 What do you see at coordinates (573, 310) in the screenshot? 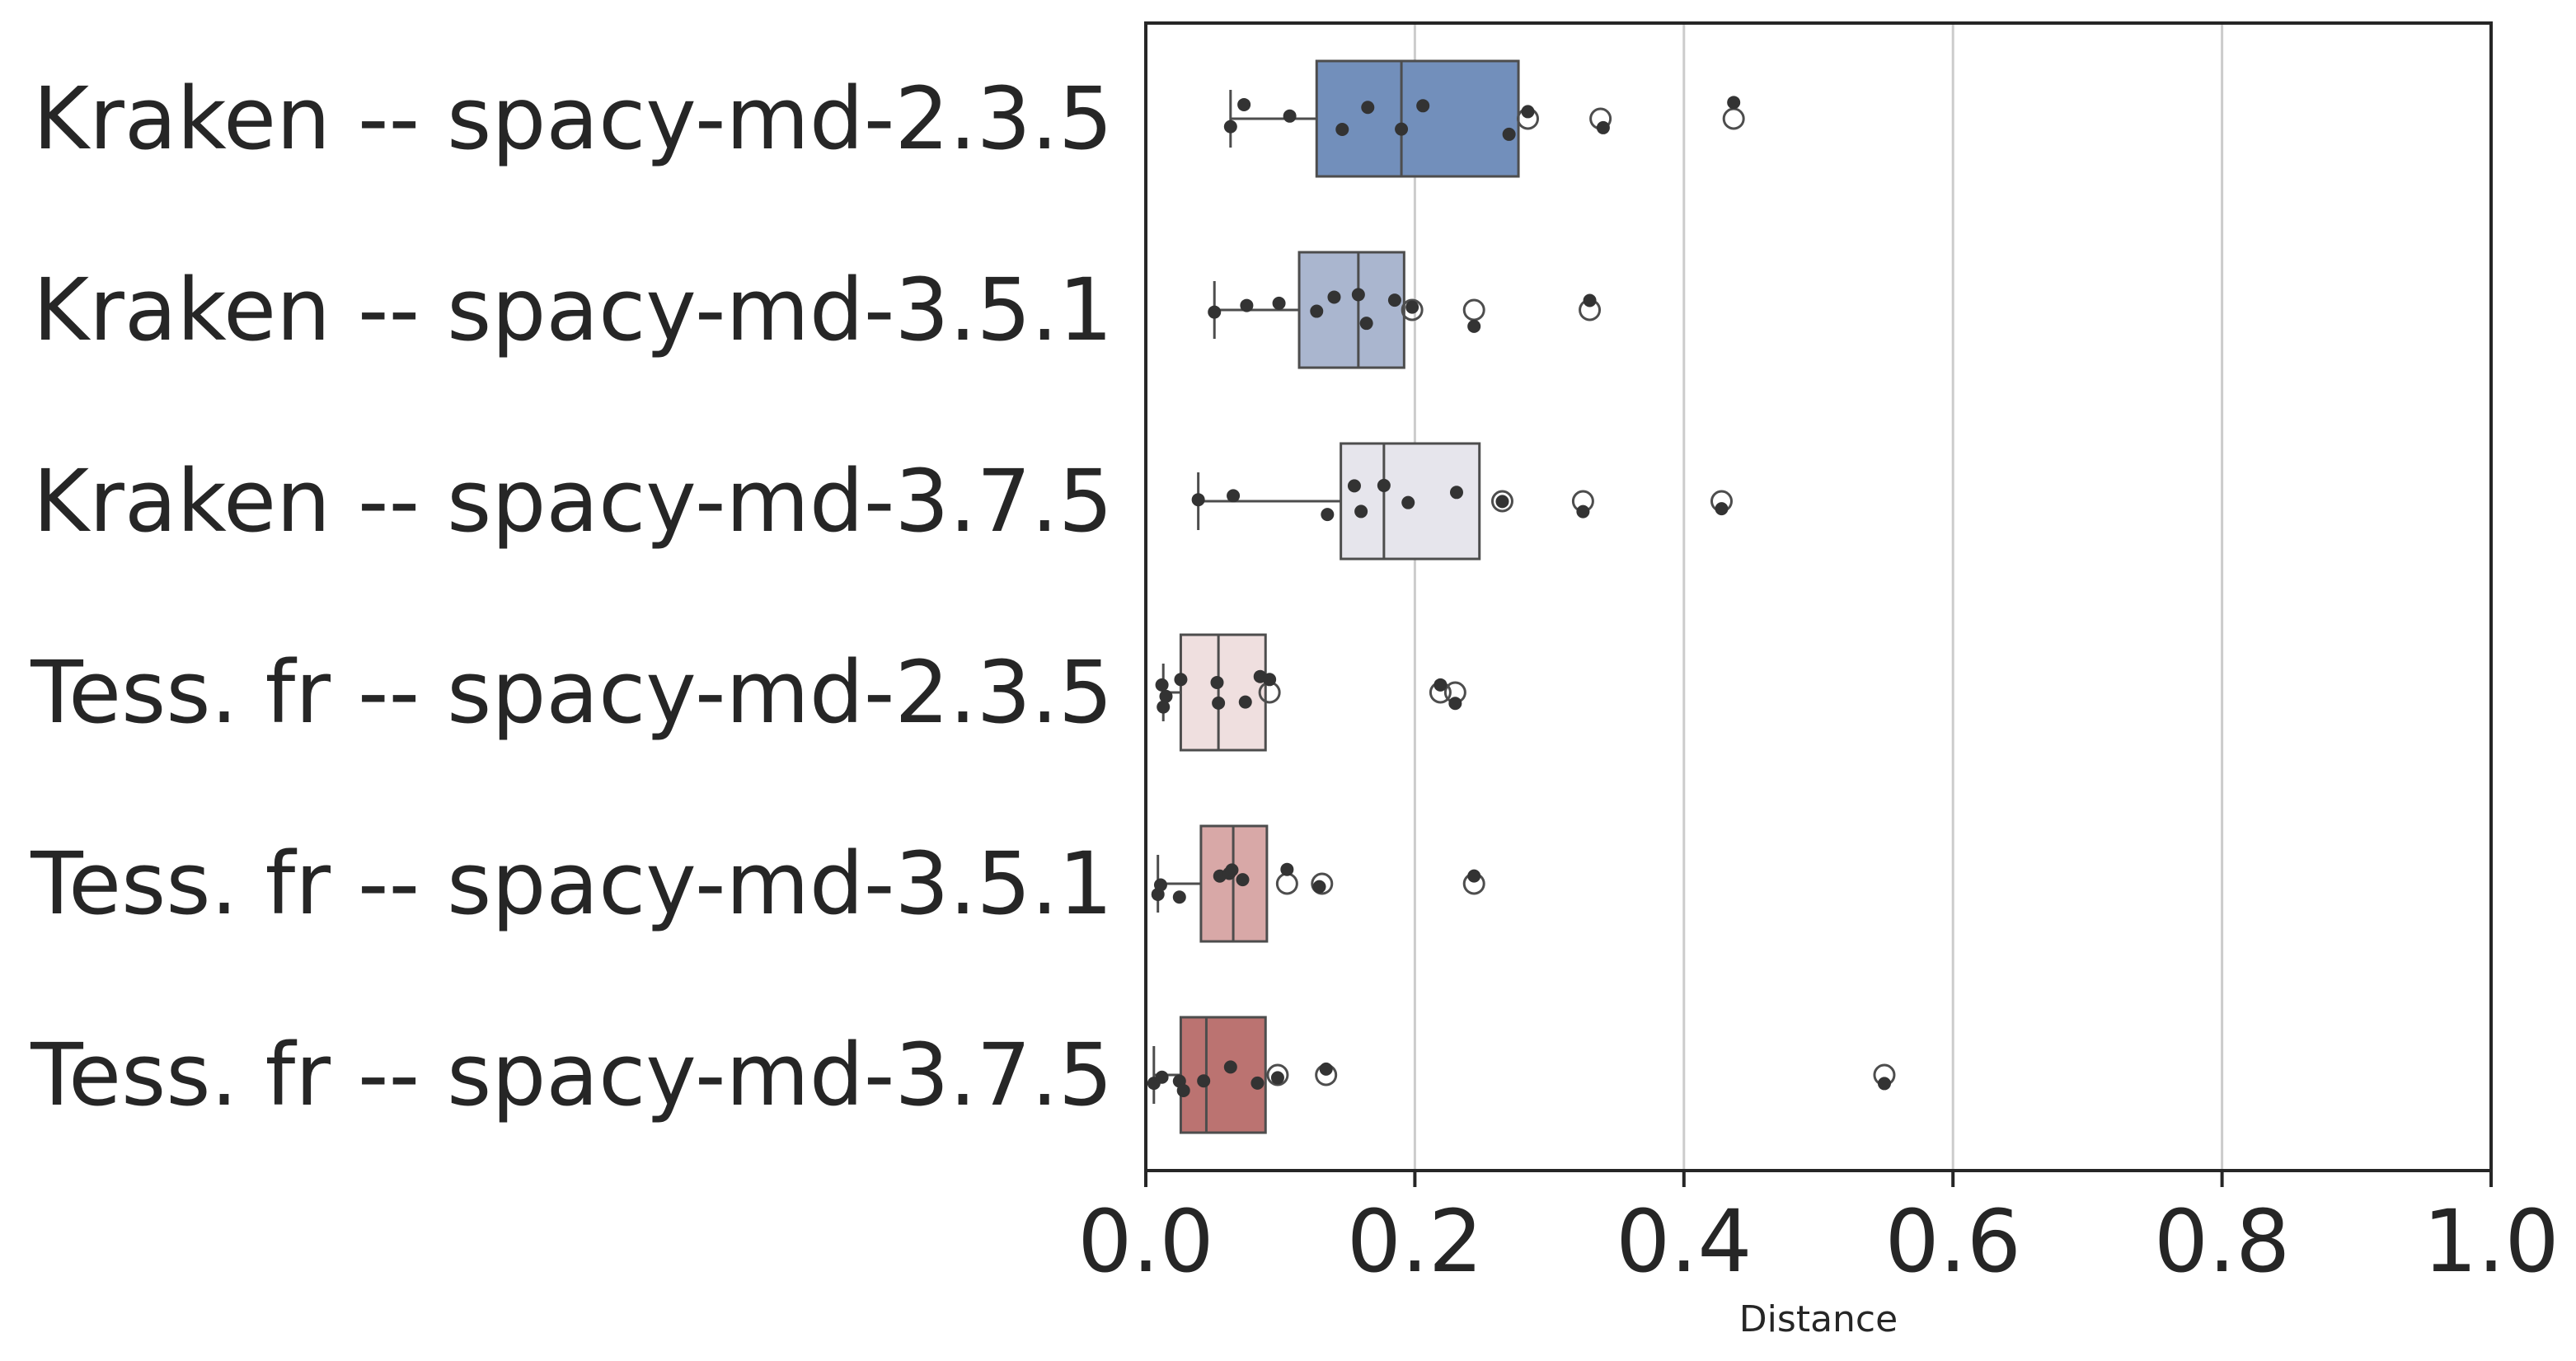
I see `category-label-1: Kraken -- spacy-md-3.5.1` at bounding box center [573, 310].